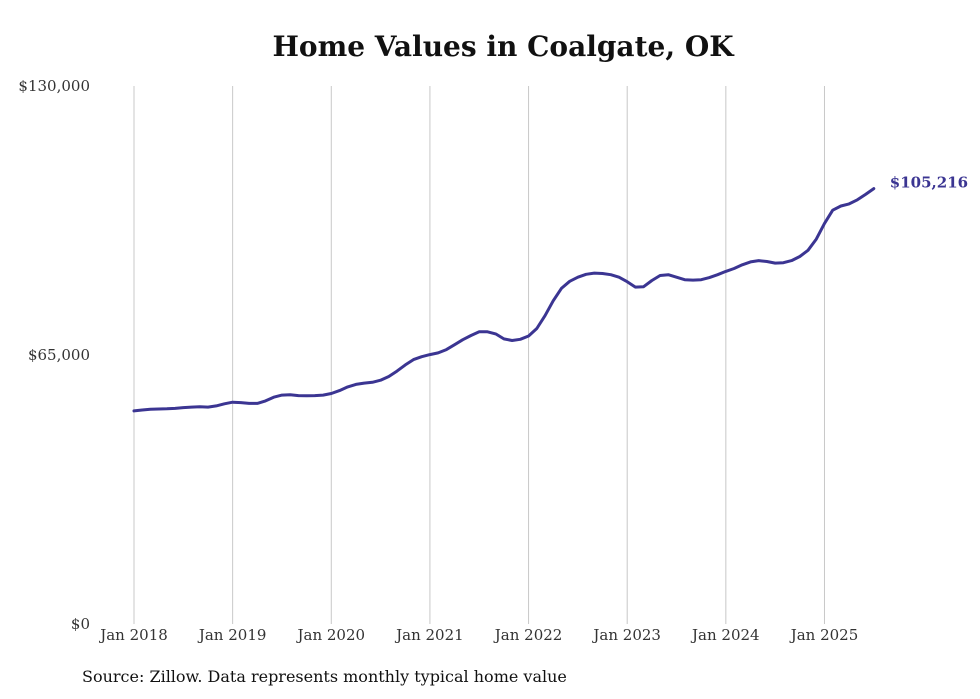  What do you see at coordinates (429, 635) in the screenshot?
I see `x-tick-label: Jan 2021` at bounding box center [429, 635].